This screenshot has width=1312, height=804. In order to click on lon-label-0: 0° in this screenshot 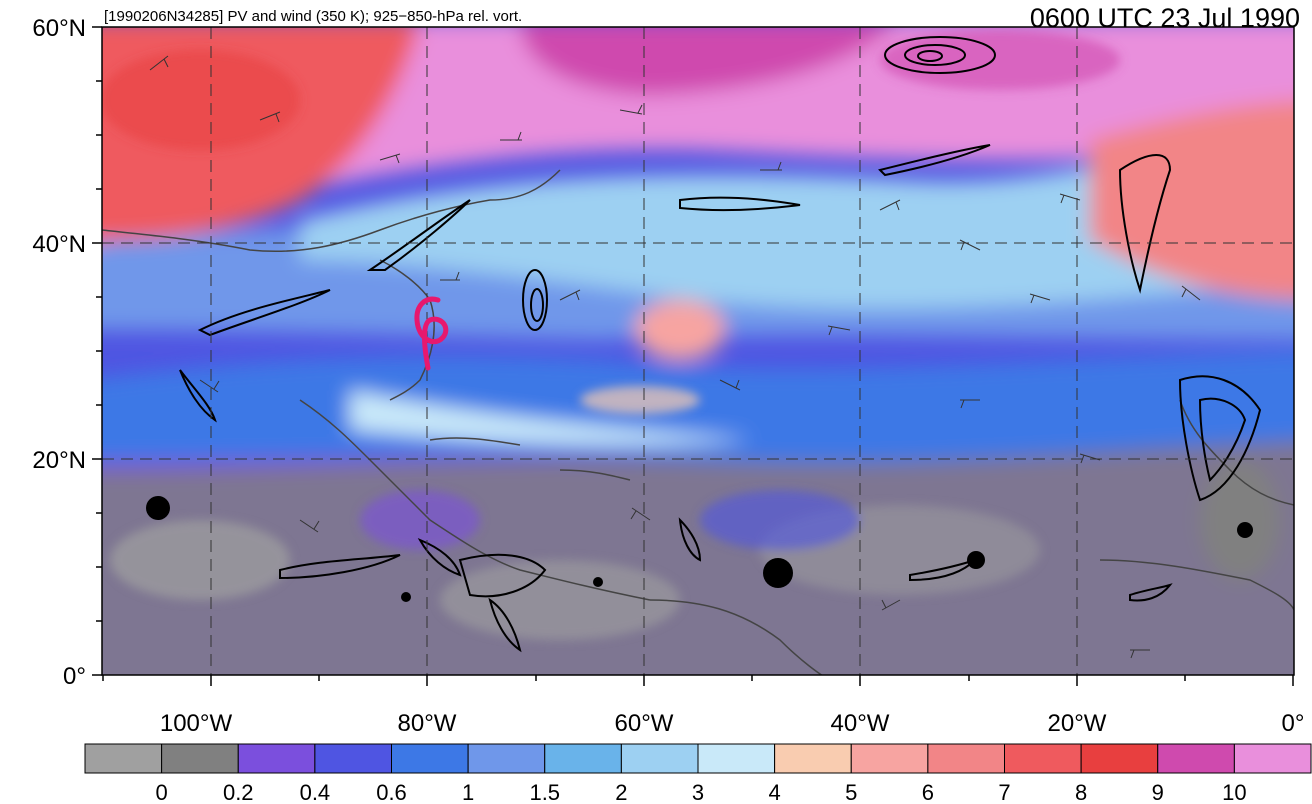, I will do `click(1293, 723)`.